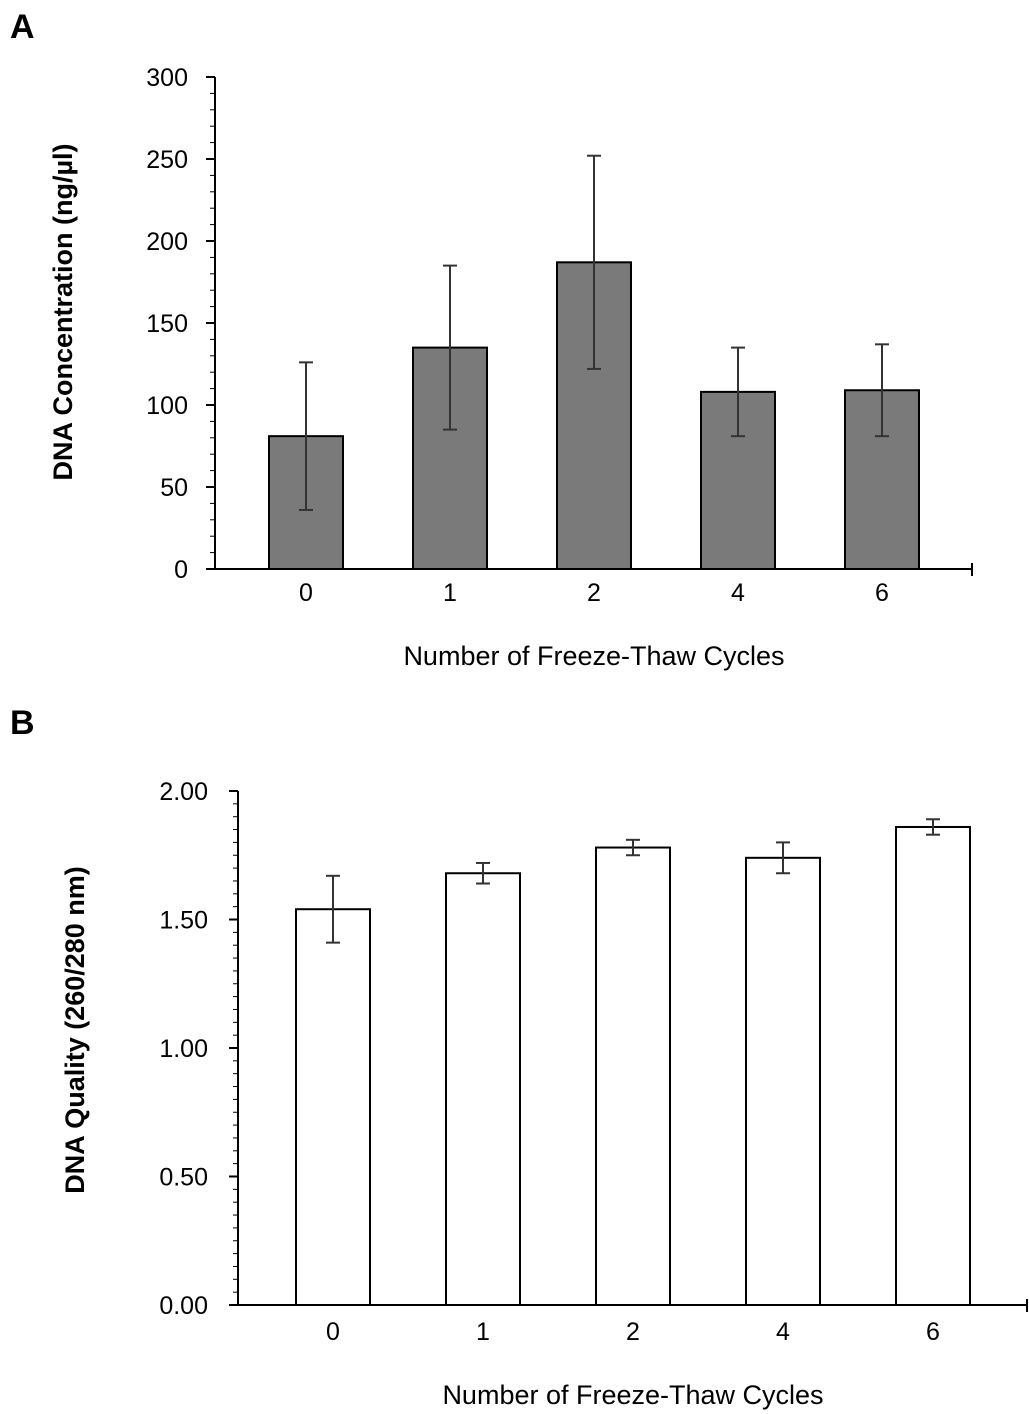 The height and width of the screenshot is (1414, 1029). Describe the element at coordinates (633, 1332) in the screenshot. I see `panel-b-x-tick-label: 2` at that location.